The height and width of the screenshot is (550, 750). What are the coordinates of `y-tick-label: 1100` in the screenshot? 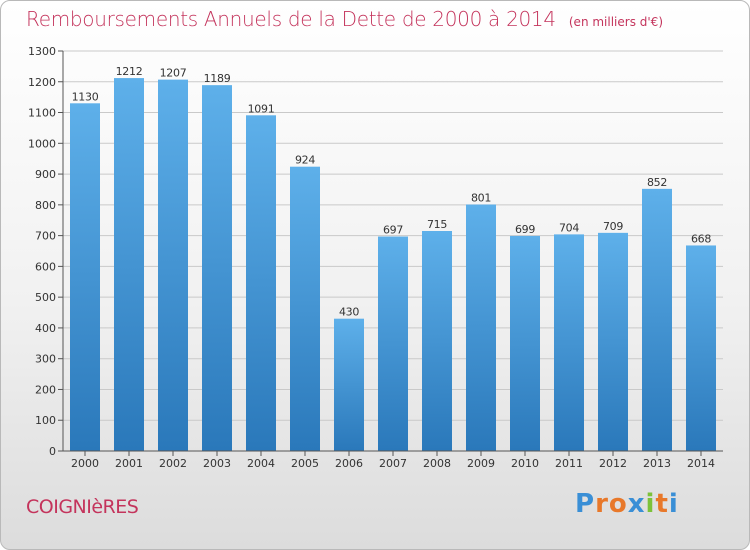 It's located at (42, 113).